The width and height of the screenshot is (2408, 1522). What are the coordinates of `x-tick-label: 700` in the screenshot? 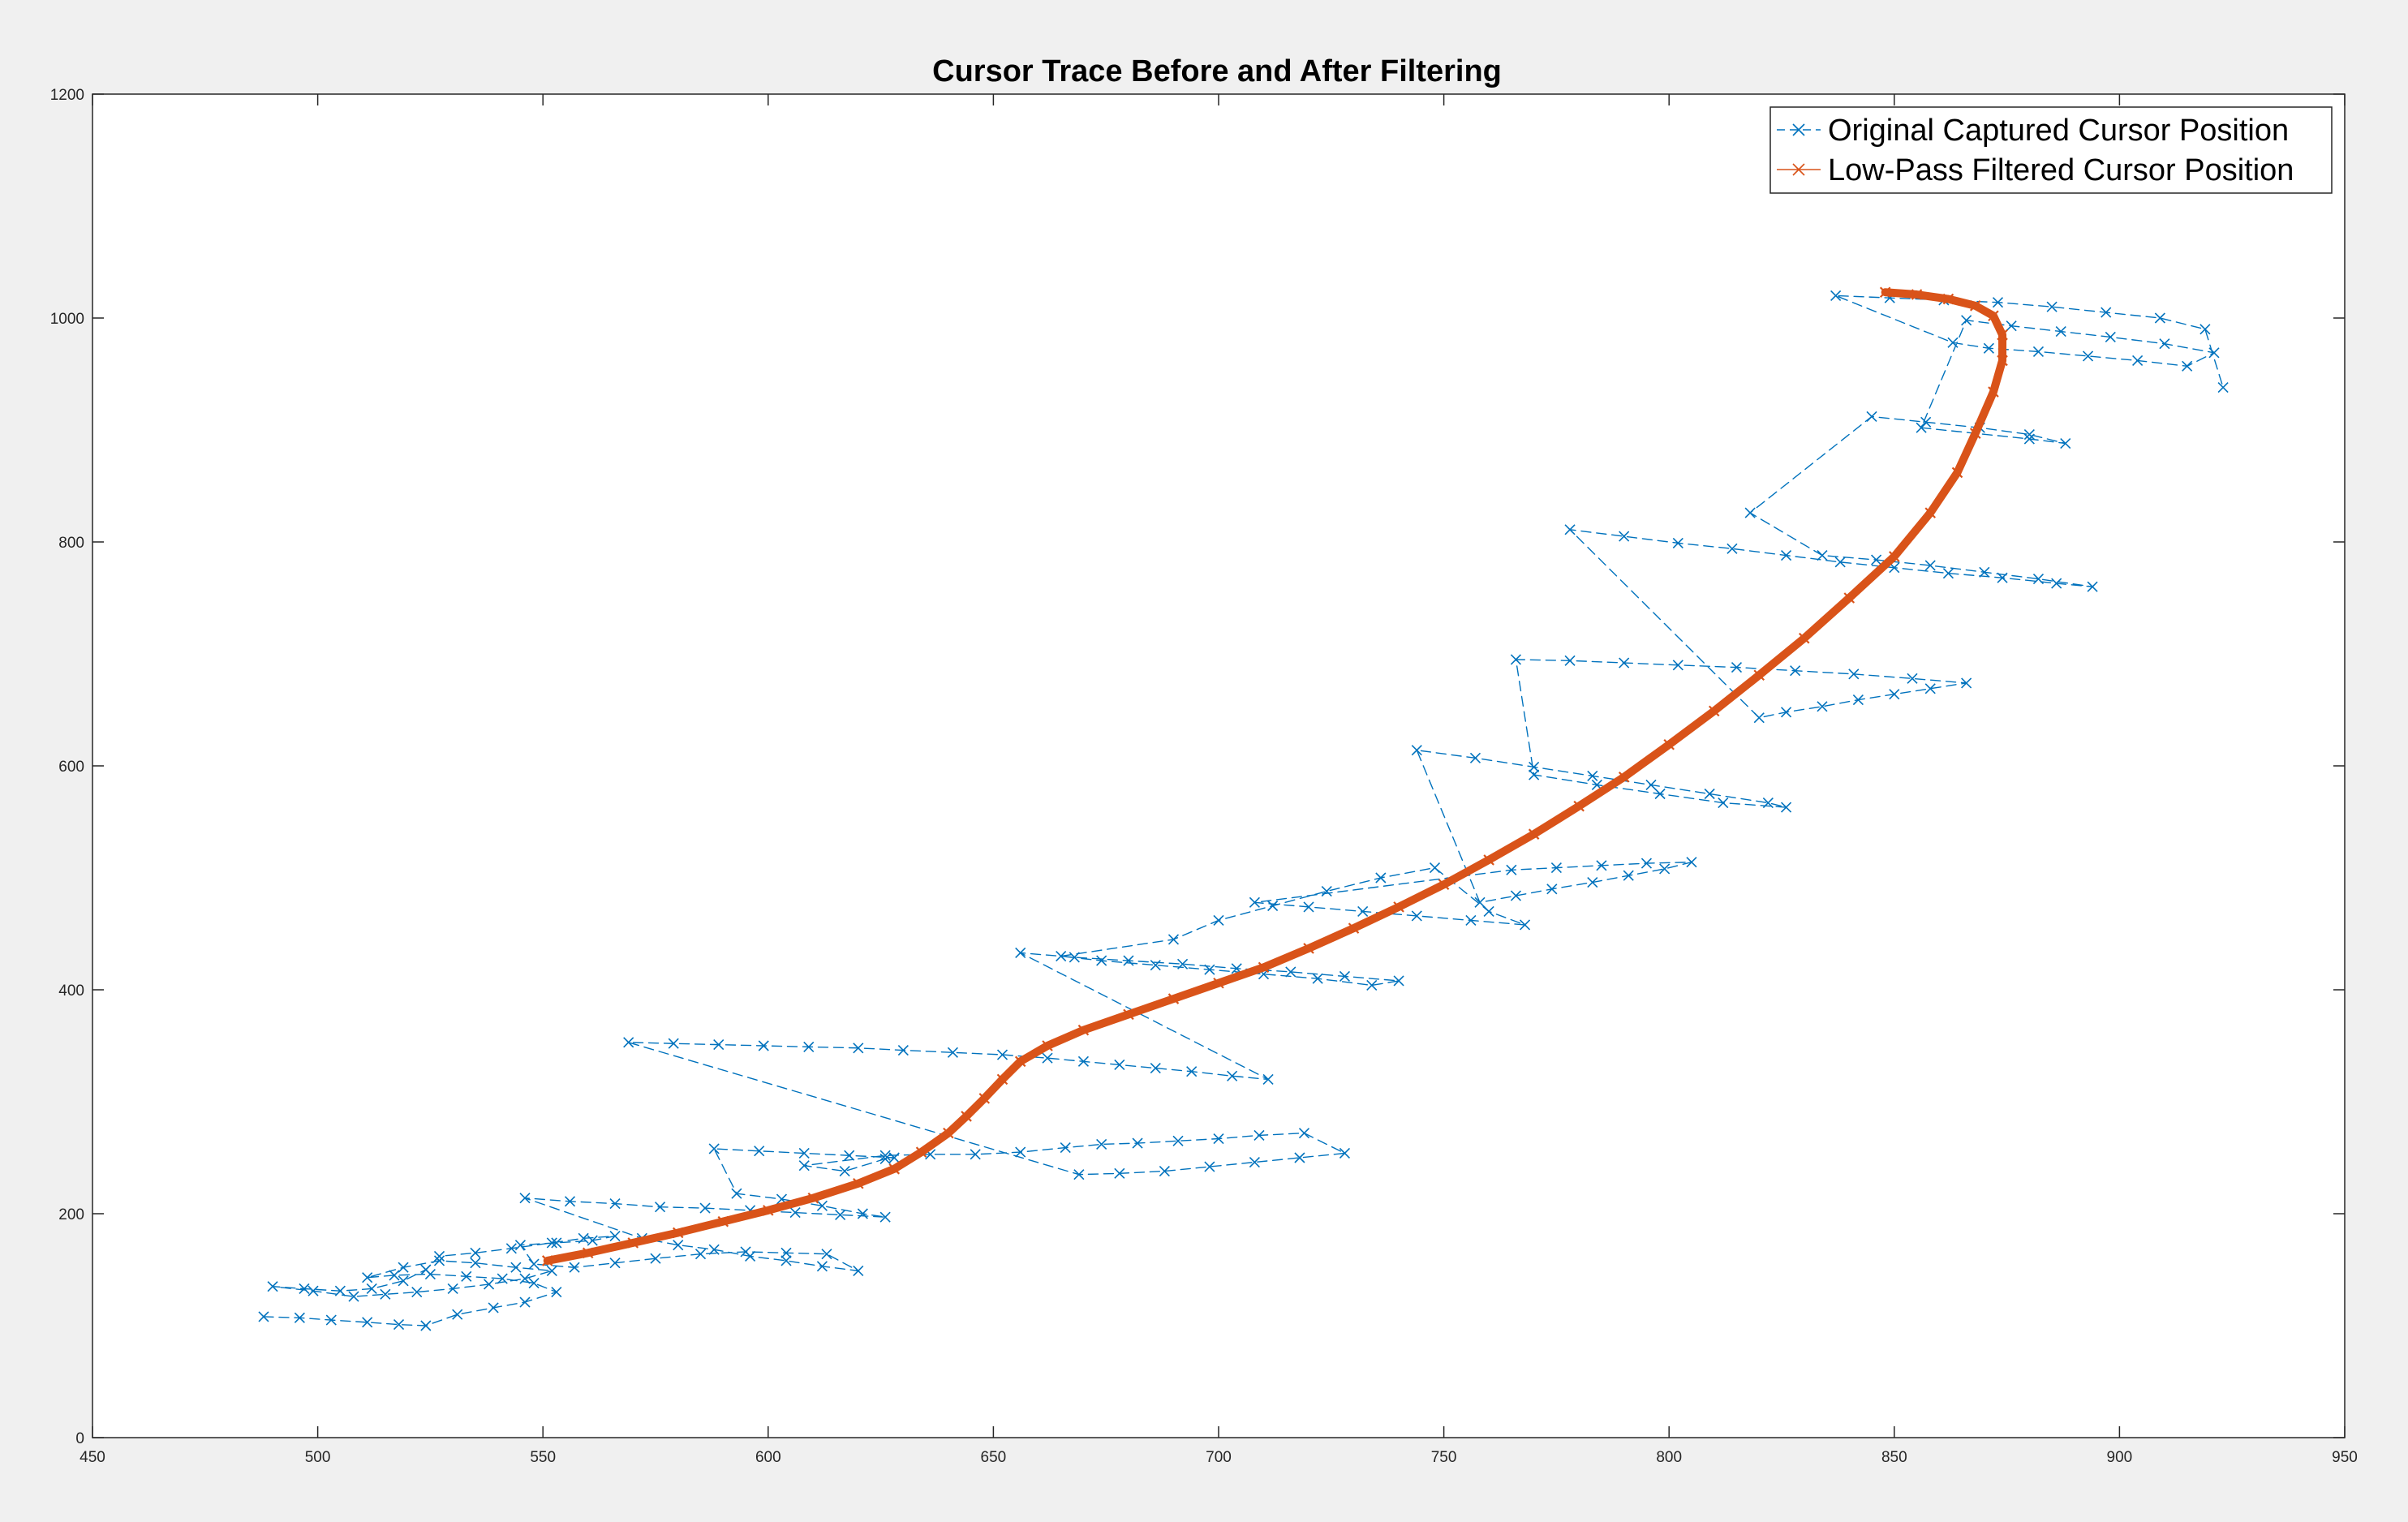 It's located at (1219, 1458).